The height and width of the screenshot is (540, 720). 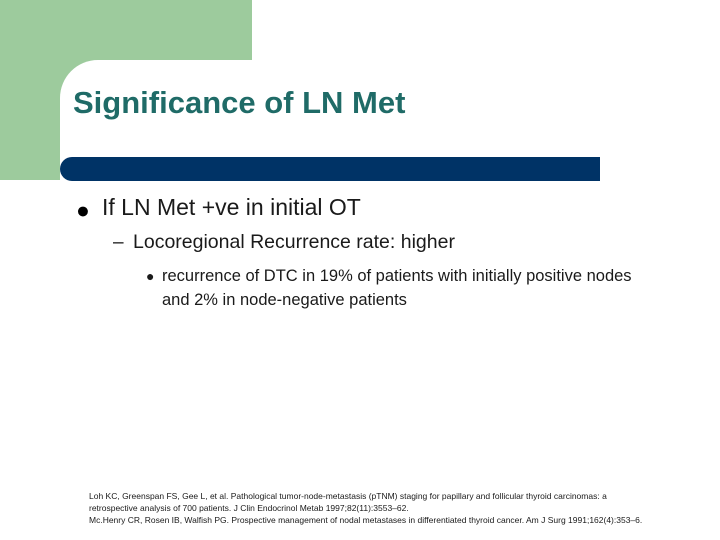 What do you see at coordinates (330, 169) in the screenshot?
I see `title-underline-bar` at bounding box center [330, 169].